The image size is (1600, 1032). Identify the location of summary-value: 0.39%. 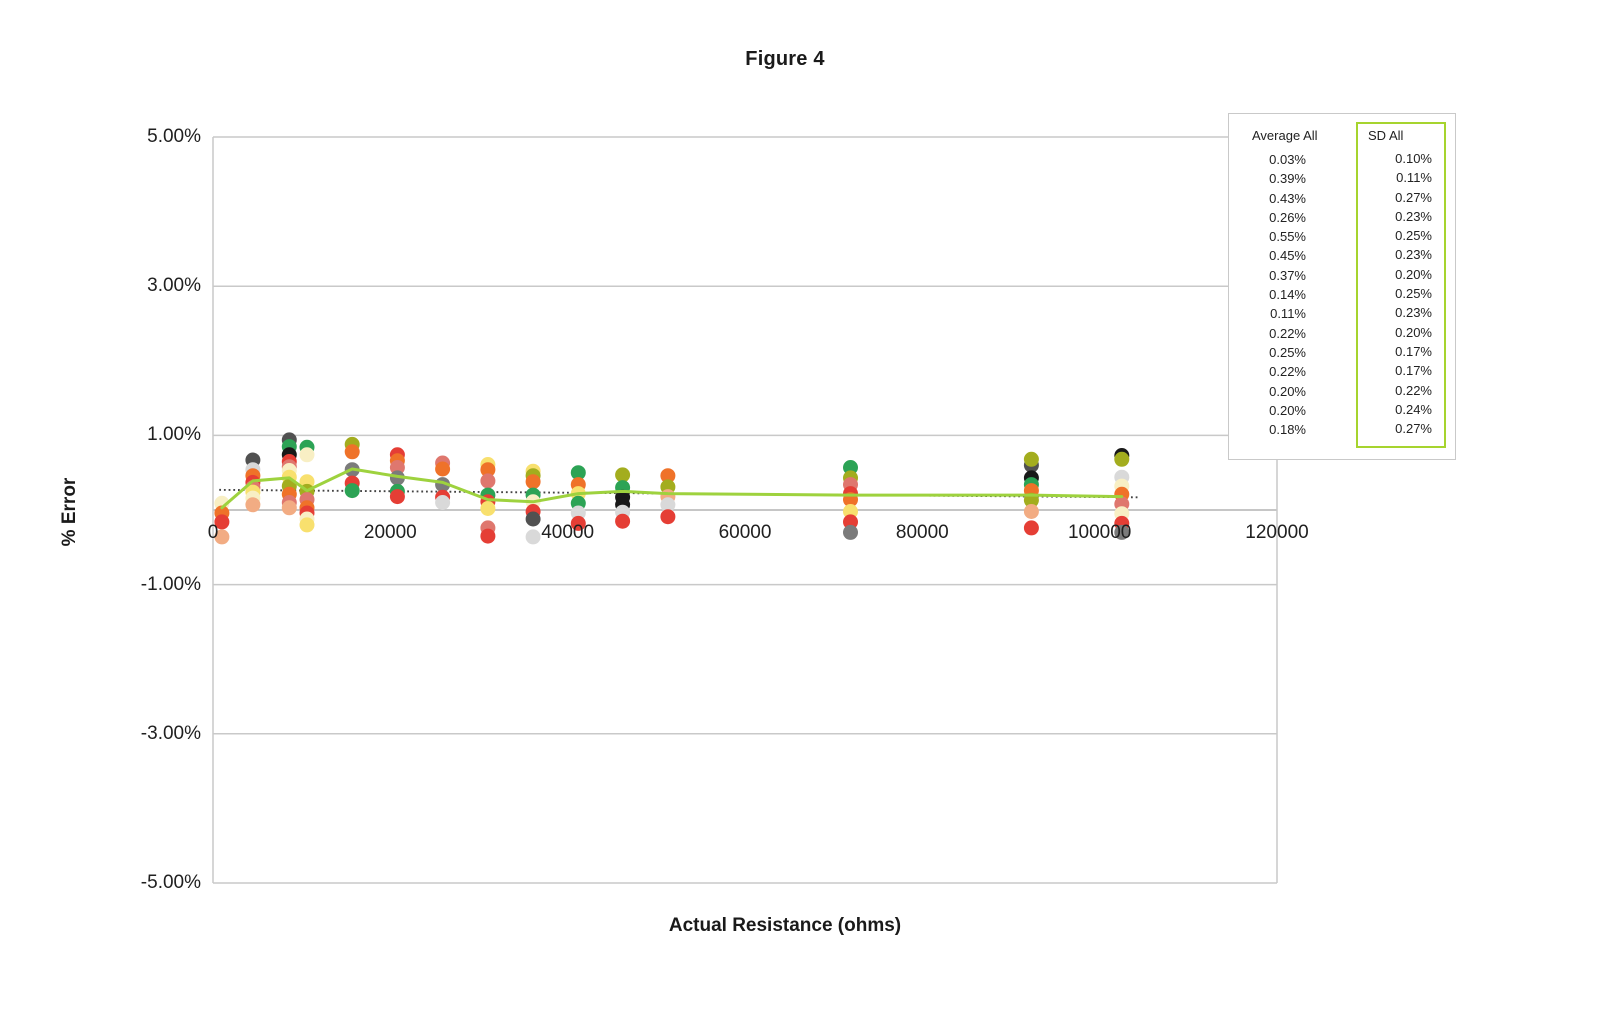
(1287, 179).